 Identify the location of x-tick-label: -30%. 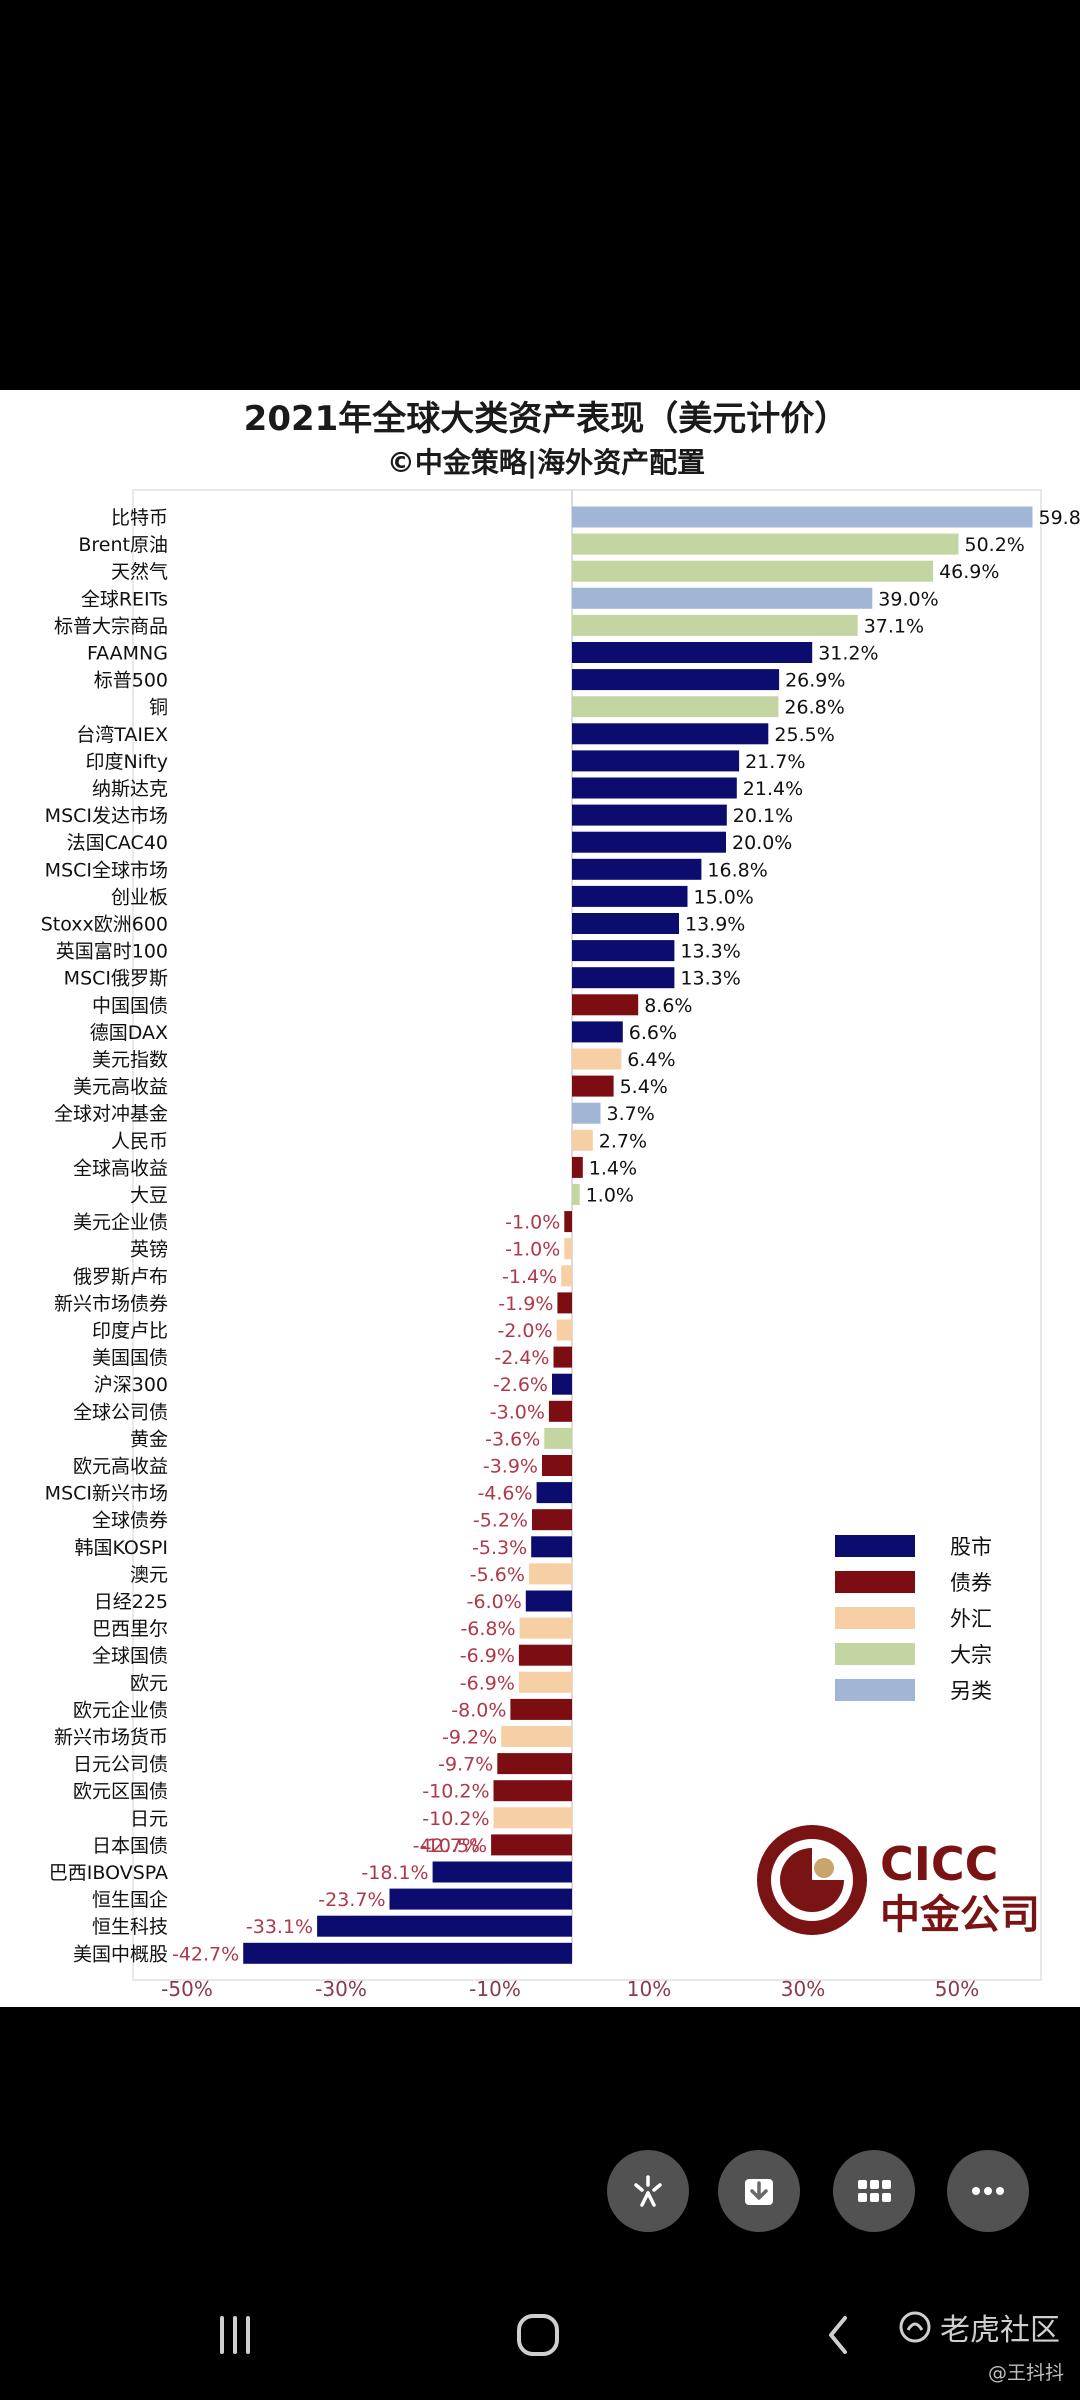
(341, 1989).